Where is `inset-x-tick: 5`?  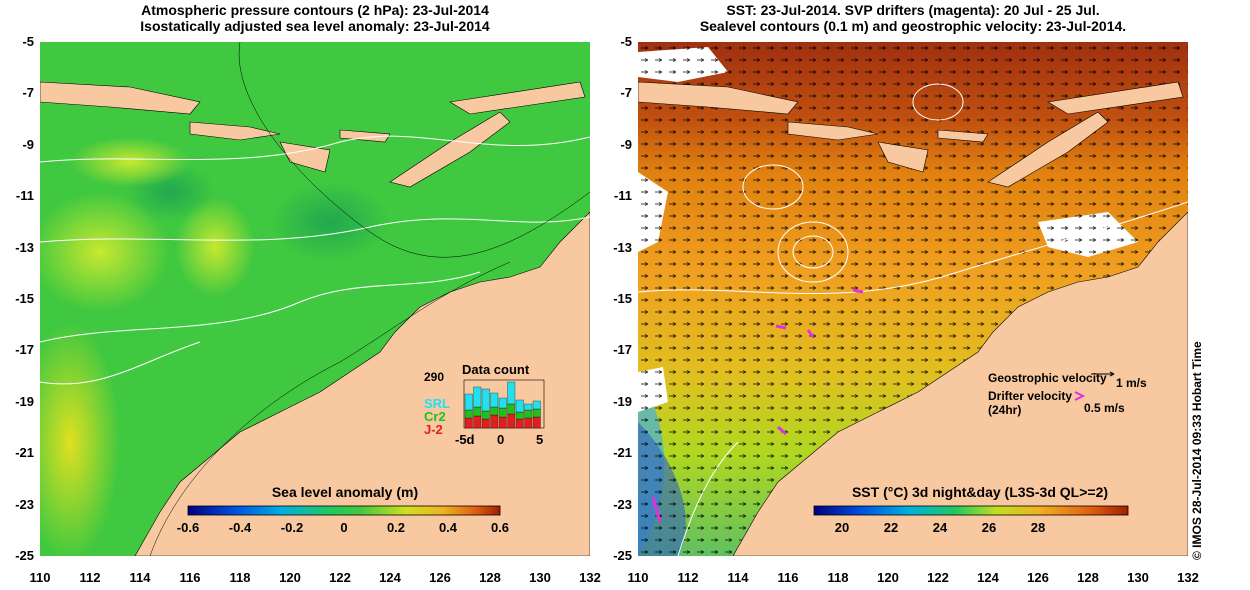 inset-x-tick: 5 is located at coordinates (540, 439).